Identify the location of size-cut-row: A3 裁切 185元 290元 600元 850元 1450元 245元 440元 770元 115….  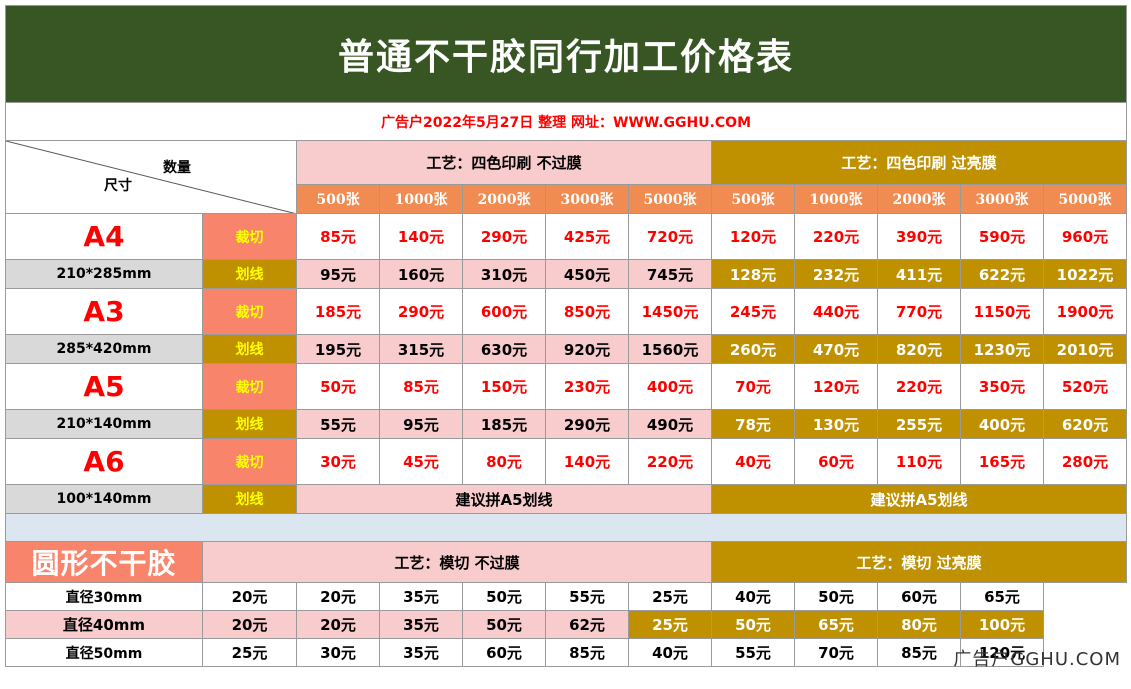
(566, 311).